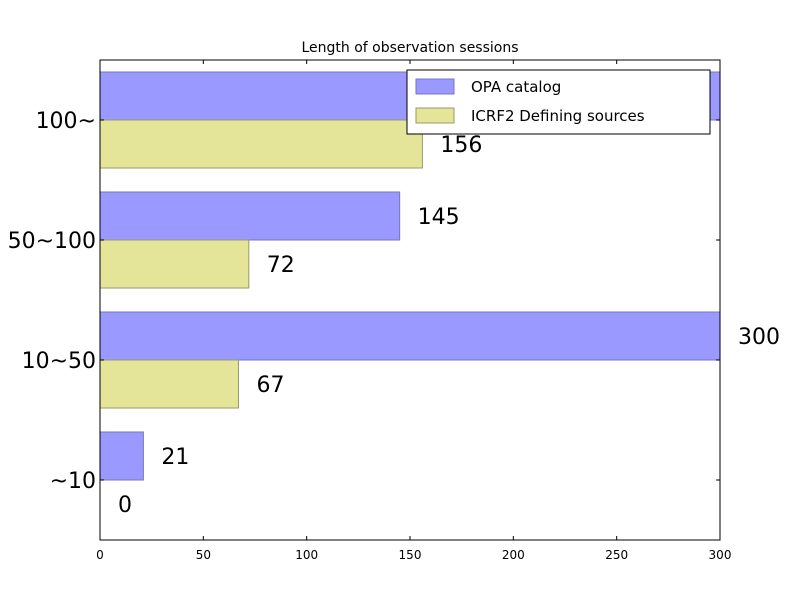  Describe the element at coordinates (52, 241) in the screenshot. I see `ytick-label-50-100: 50~100` at that location.